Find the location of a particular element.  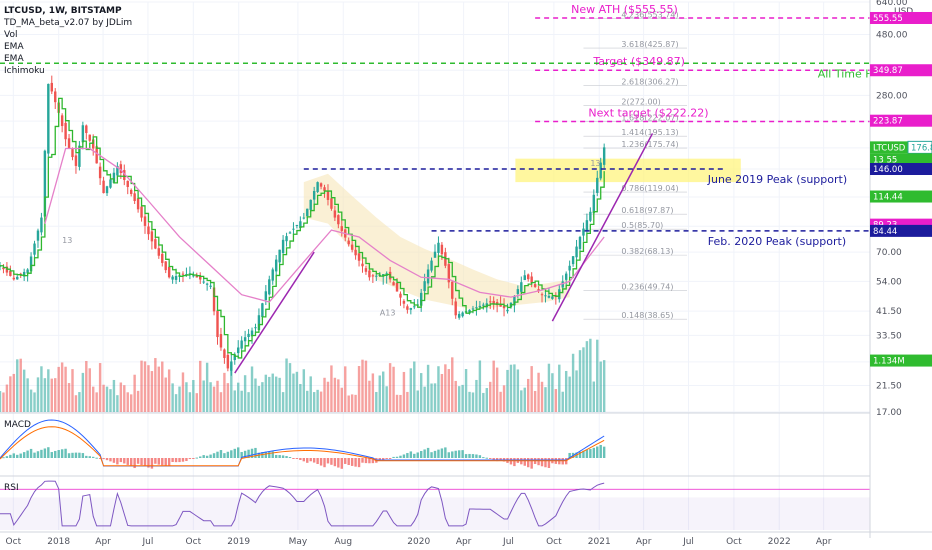

rsi-label: RSI is located at coordinates (11, 488).